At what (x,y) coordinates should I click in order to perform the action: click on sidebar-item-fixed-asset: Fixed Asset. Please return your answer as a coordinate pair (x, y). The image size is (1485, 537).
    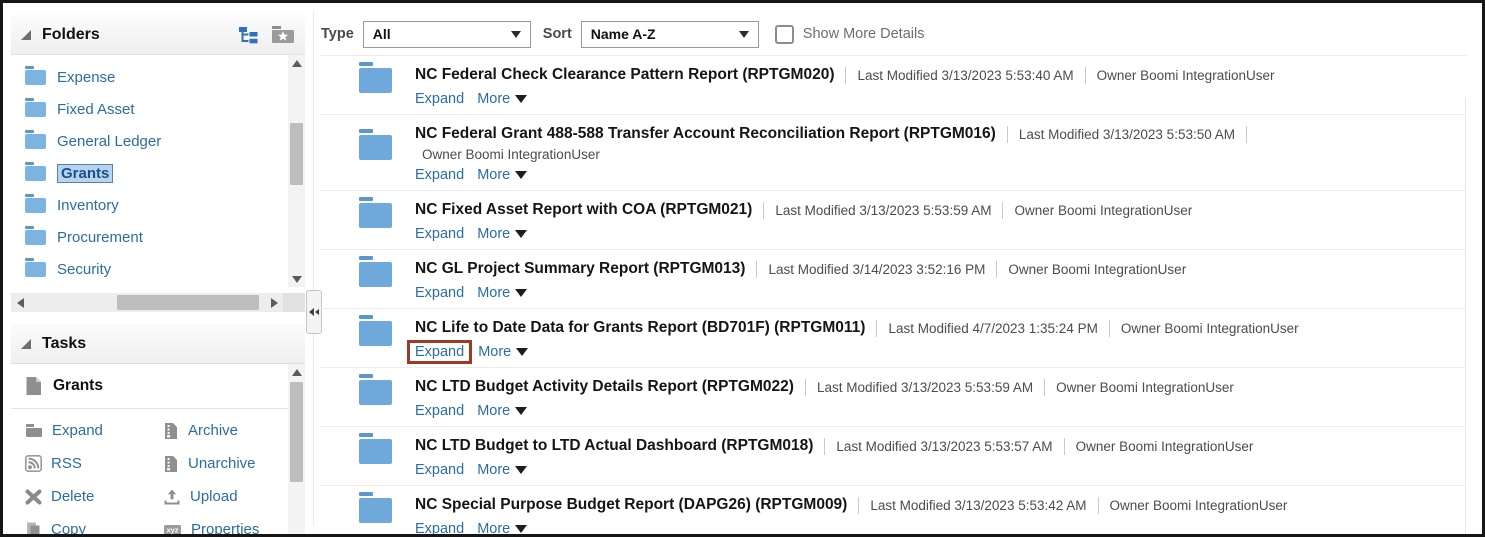
    Looking at the image, I should click on (158, 109).